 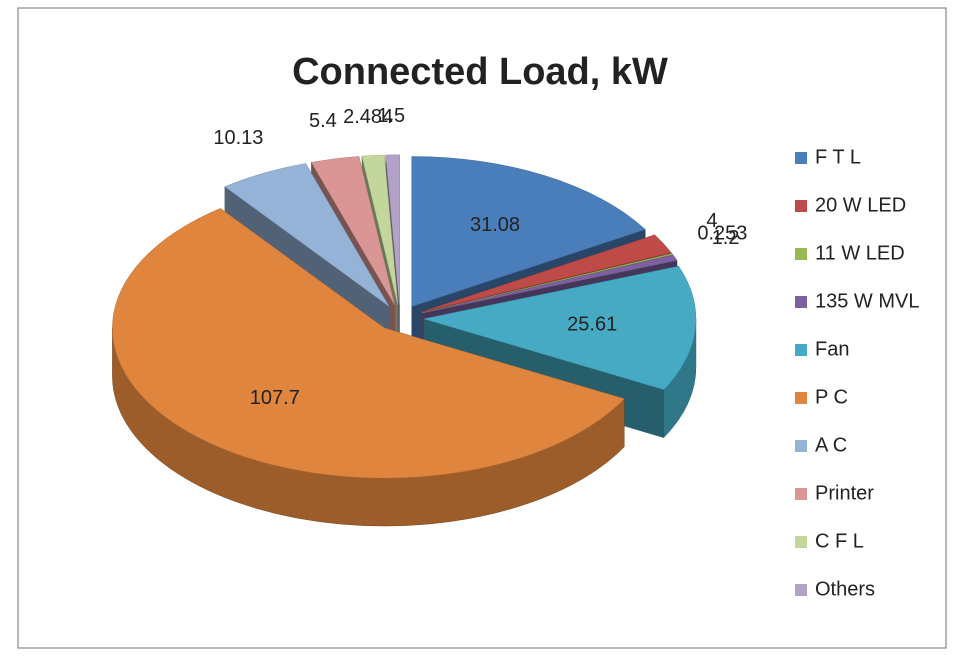 I want to click on data-label: 10.13, so click(x=238, y=138).